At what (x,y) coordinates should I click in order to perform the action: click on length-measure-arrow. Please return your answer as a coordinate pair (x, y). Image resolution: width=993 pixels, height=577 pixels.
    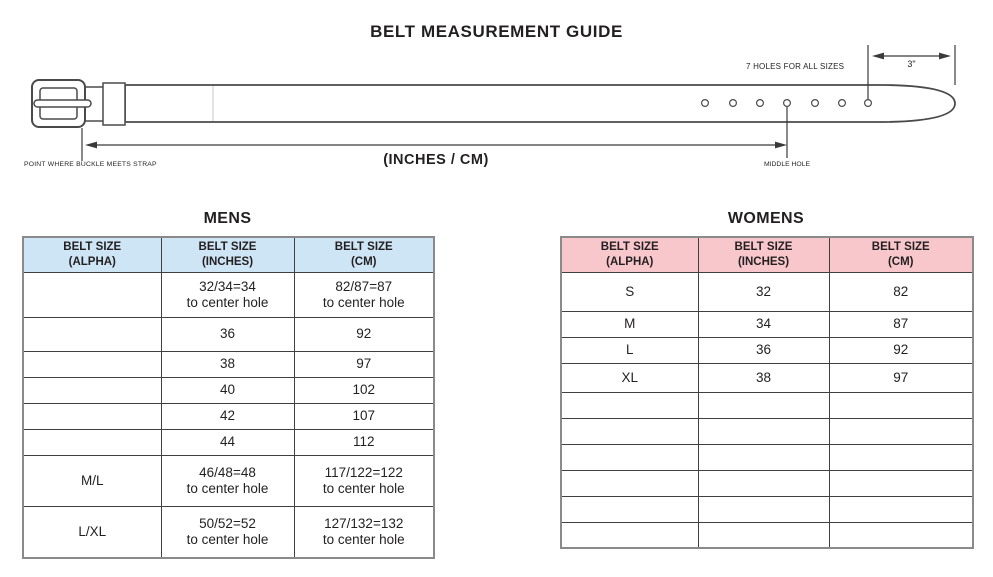
    Looking at the image, I should click on (436, 145).